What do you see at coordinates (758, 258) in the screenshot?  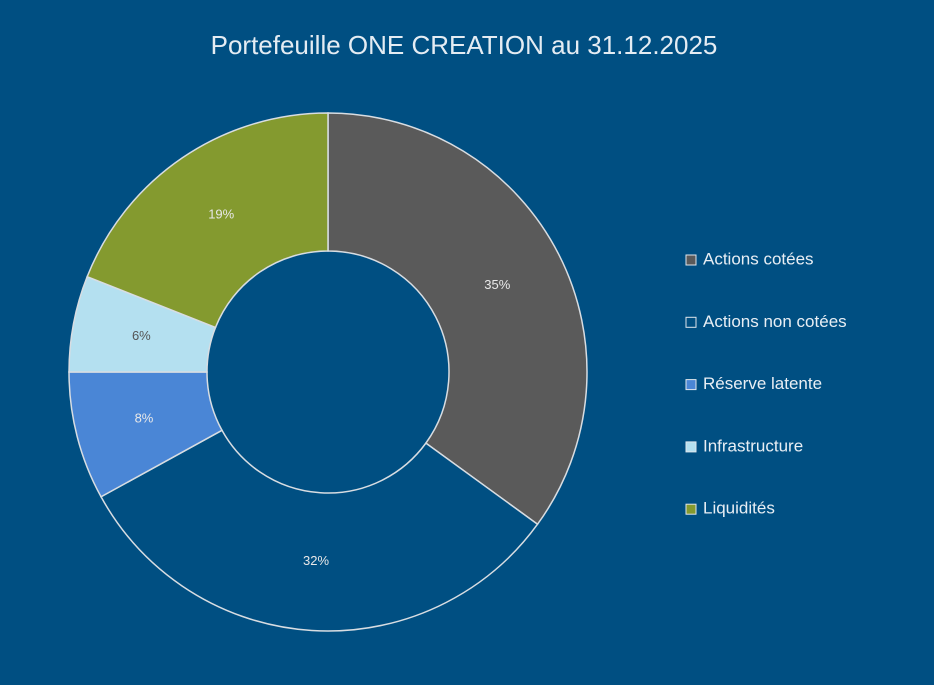 I see `legend-label: Actions cotées` at bounding box center [758, 258].